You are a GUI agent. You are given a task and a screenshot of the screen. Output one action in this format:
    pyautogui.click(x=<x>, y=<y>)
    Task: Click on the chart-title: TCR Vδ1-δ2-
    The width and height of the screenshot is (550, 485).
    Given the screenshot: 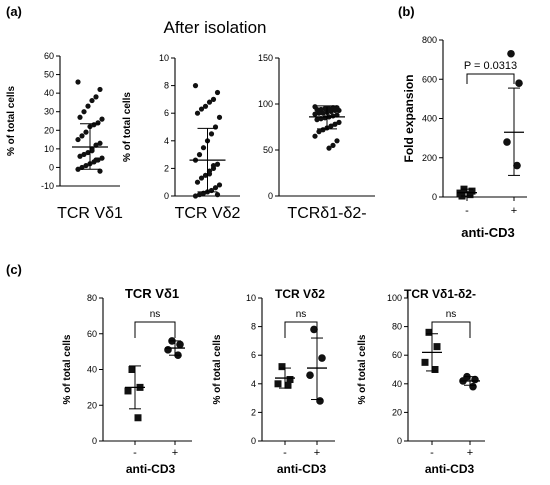 What is the action you would take?
    pyautogui.click(x=440, y=294)
    